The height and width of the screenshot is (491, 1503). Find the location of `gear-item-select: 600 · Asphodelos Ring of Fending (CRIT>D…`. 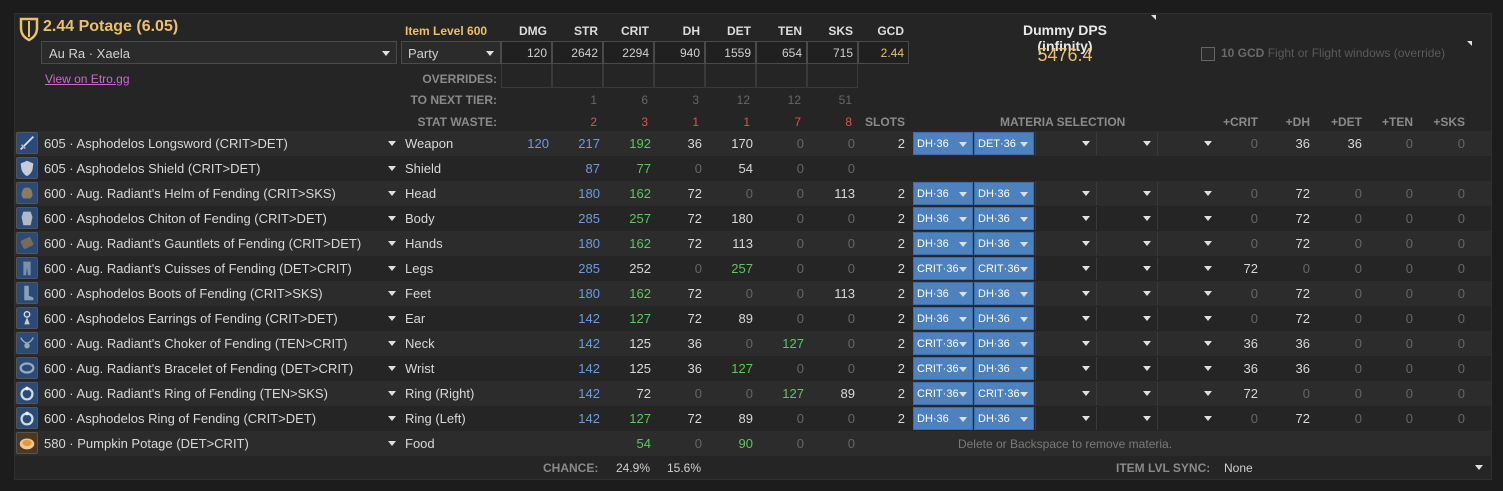

gear-item-select: 600 · Asphodelos Ring of Fending (CRIT>D… is located at coordinates (180, 418).